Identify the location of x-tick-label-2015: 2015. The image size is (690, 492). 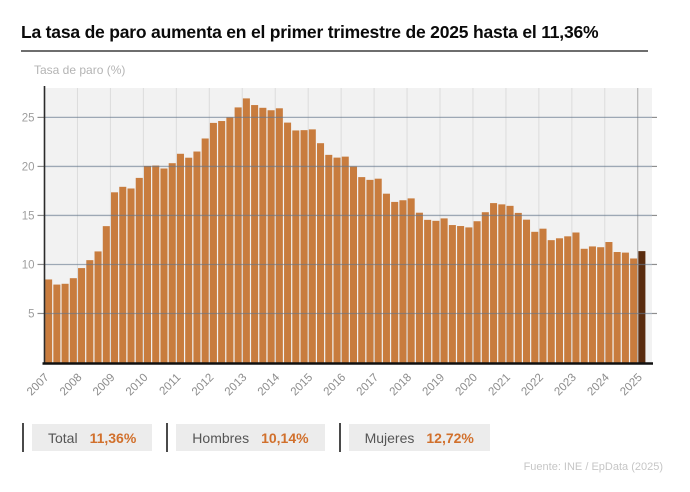
(302, 385).